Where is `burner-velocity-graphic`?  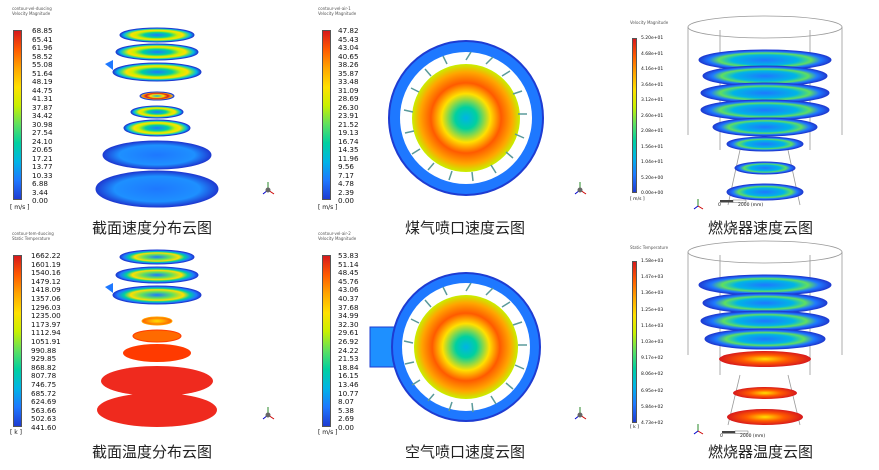 burner-velocity-graphic is located at coordinates (765, 112).